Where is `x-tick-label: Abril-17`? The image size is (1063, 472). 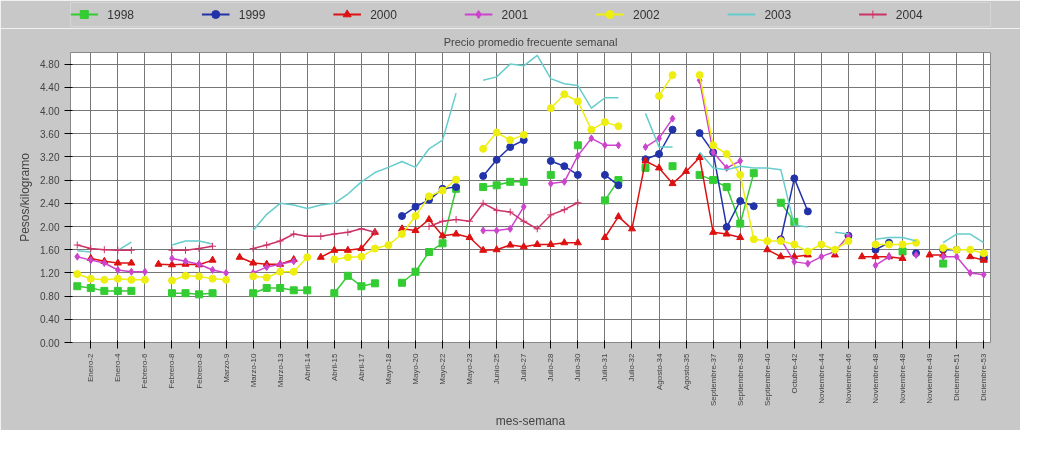
x-tick-label: Abril-17 is located at coordinates (361, 367).